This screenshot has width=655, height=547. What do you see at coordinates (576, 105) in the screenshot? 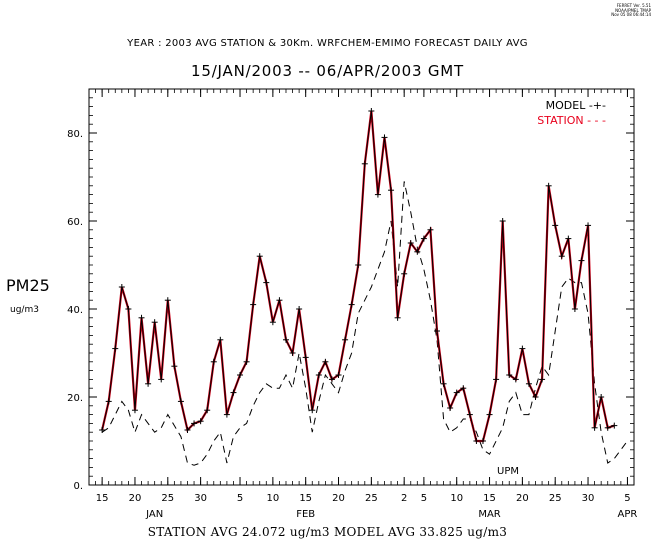
I see `legend-model: MODEL -+-` at bounding box center [576, 105].